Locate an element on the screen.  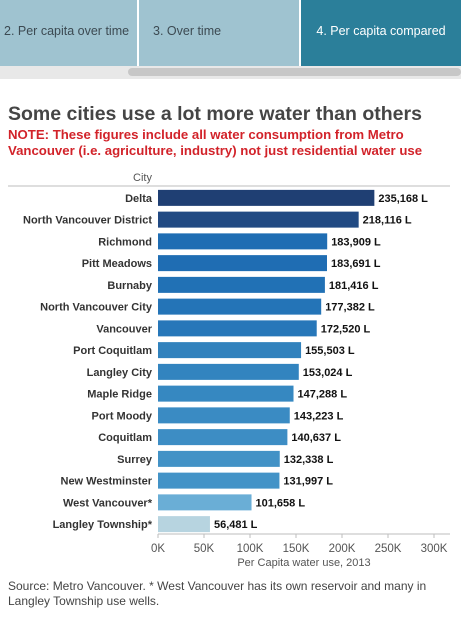
value-label-richmond: 183,909 L is located at coordinates (356, 242).